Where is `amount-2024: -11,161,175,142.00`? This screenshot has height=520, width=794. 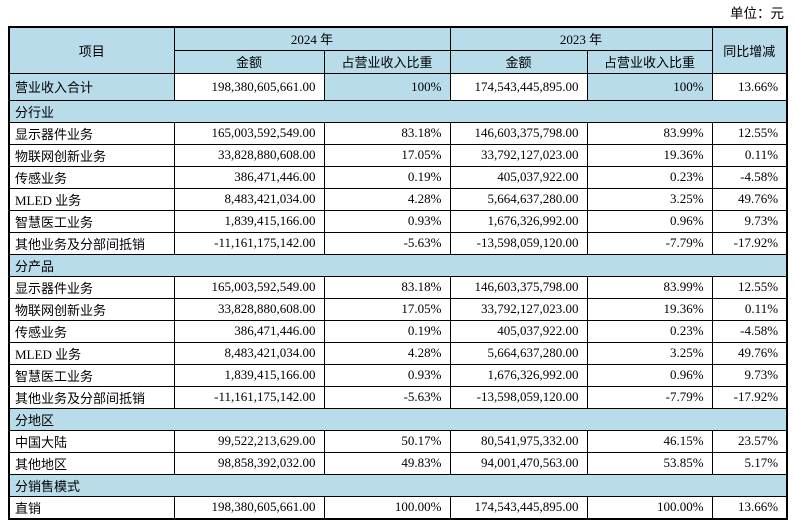
amount-2024: -11,161,175,142.00 is located at coordinates (249, 397).